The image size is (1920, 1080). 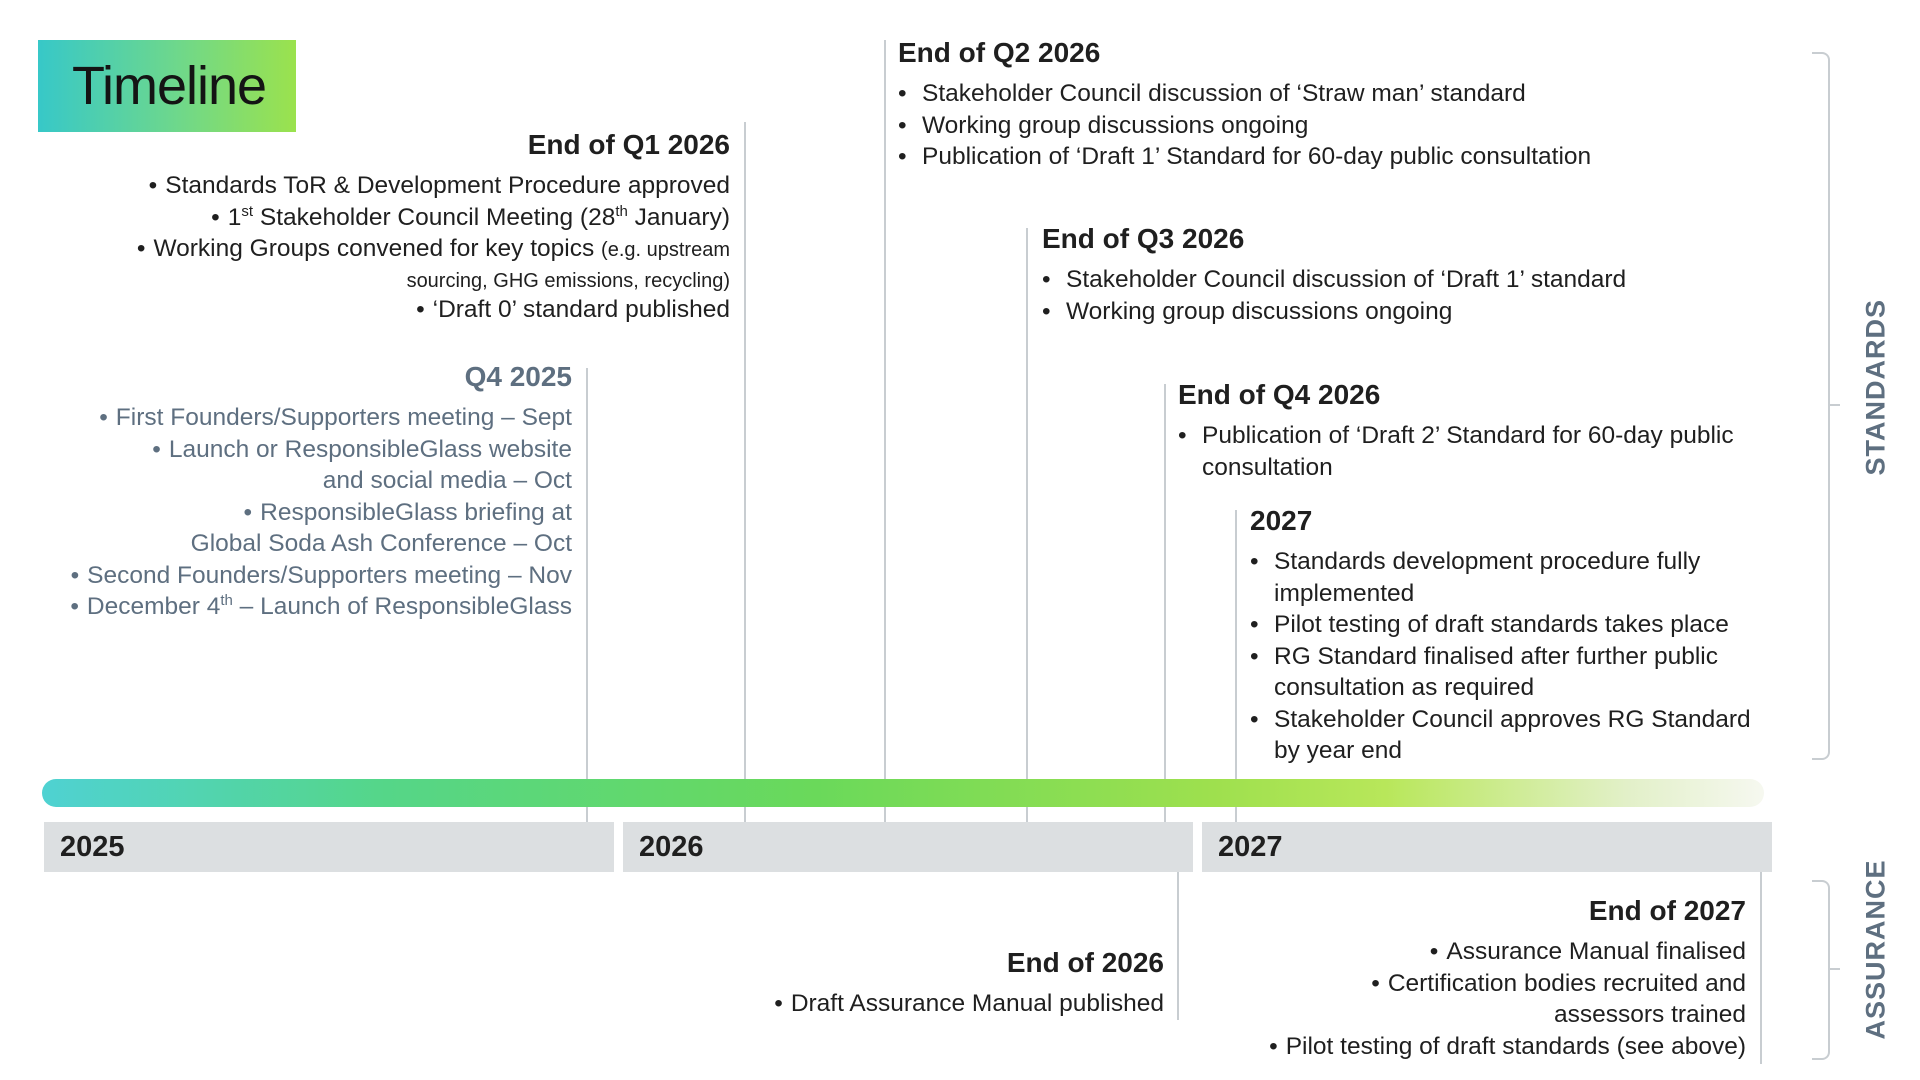 What do you see at coordinates (999, 52) in the screenshot?
I see `q2-2026-heading: End of Q2 2026` at bounding box center [999, 52].